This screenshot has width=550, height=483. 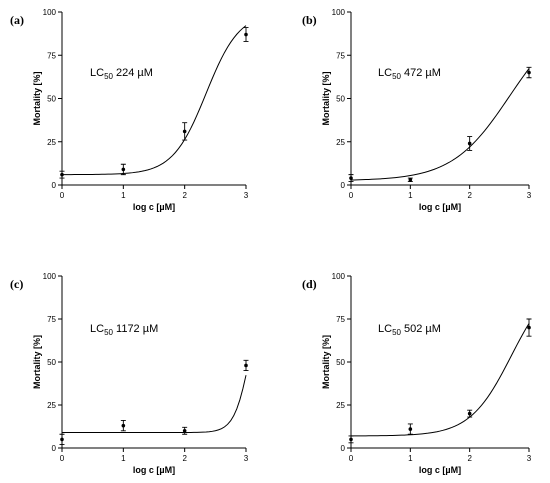 I want to click on lc50-value: 472 µM, so click(x=421, y=73).